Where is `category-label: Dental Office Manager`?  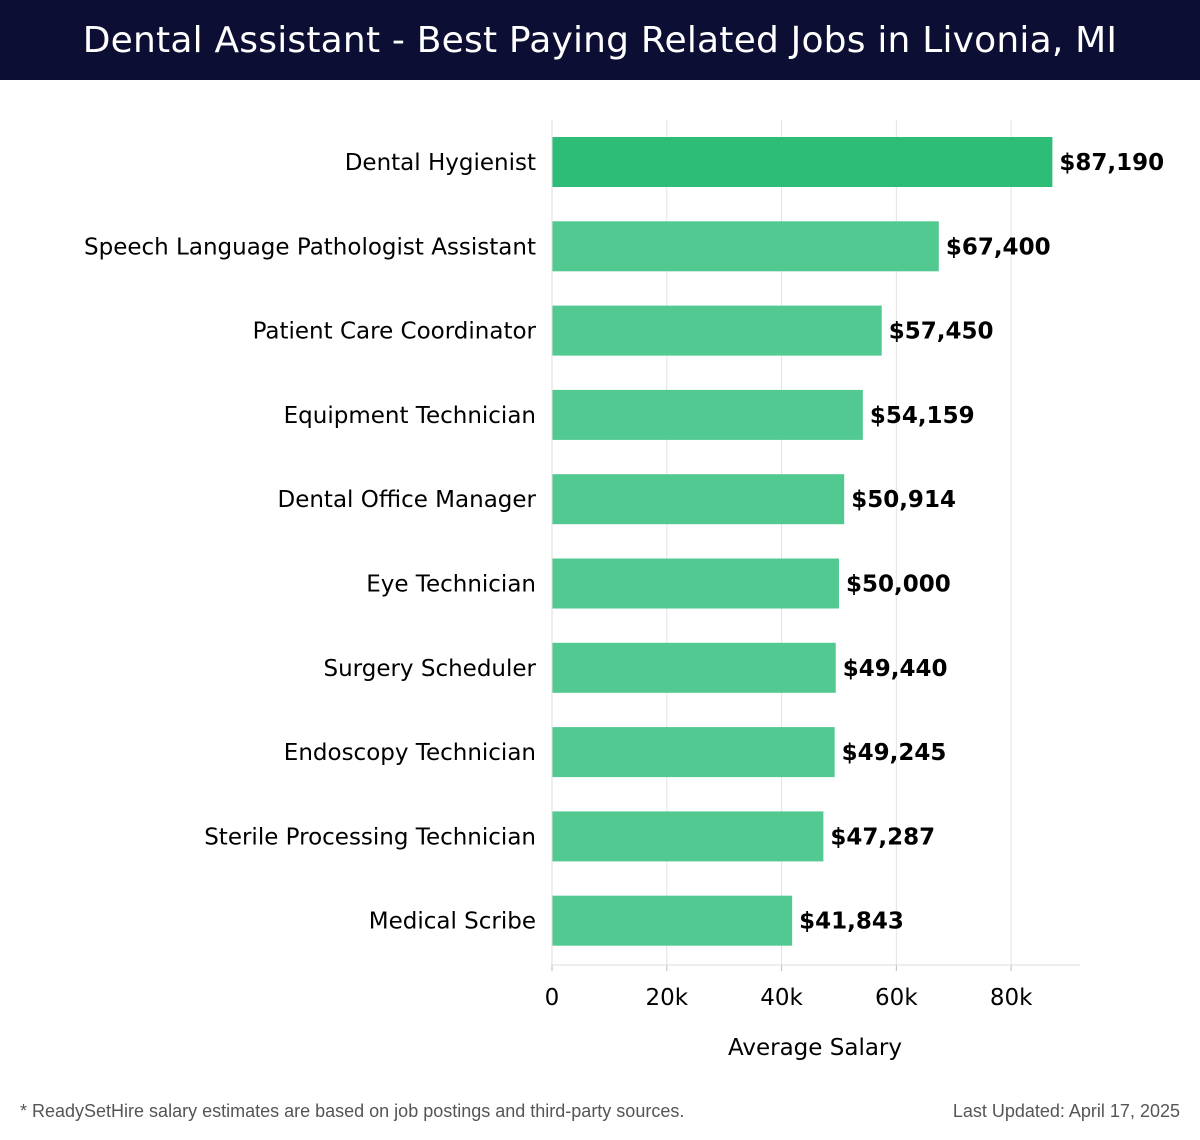 category-label: Dental Office Manager is located at coordinates (406, 500).